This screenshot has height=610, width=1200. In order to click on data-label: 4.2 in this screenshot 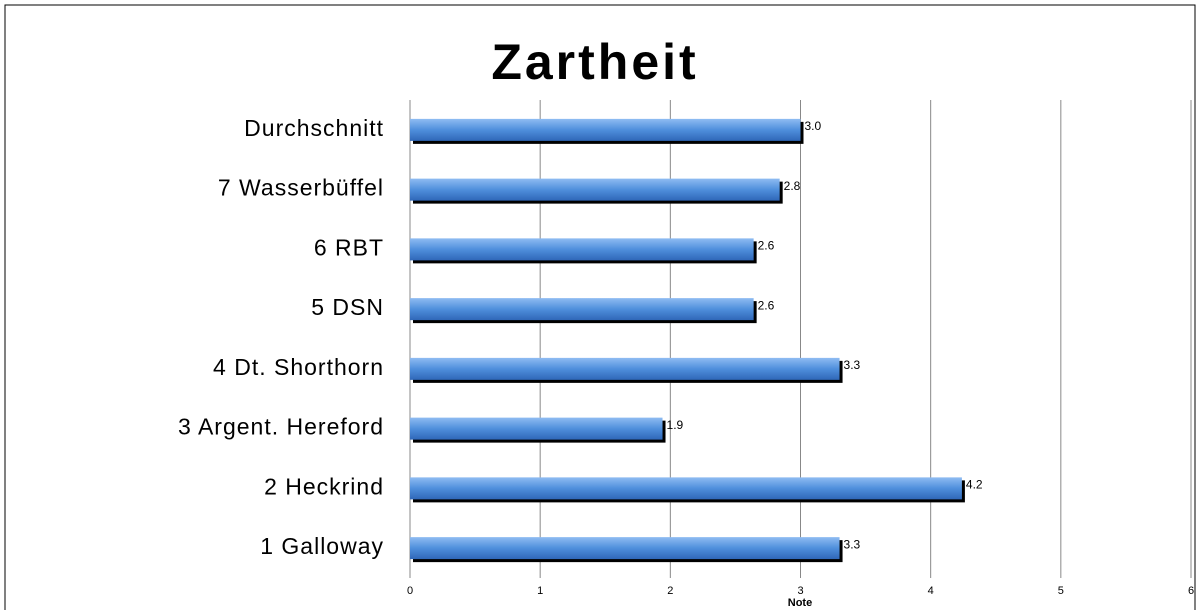, I will do `click(974, 485)`.